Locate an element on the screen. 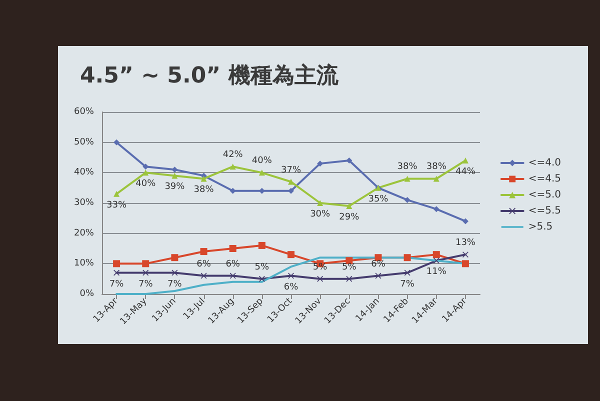 The height and width of the screenshot is (401, 600). y-tick-label: 20% is located at coordinates (84, 233).